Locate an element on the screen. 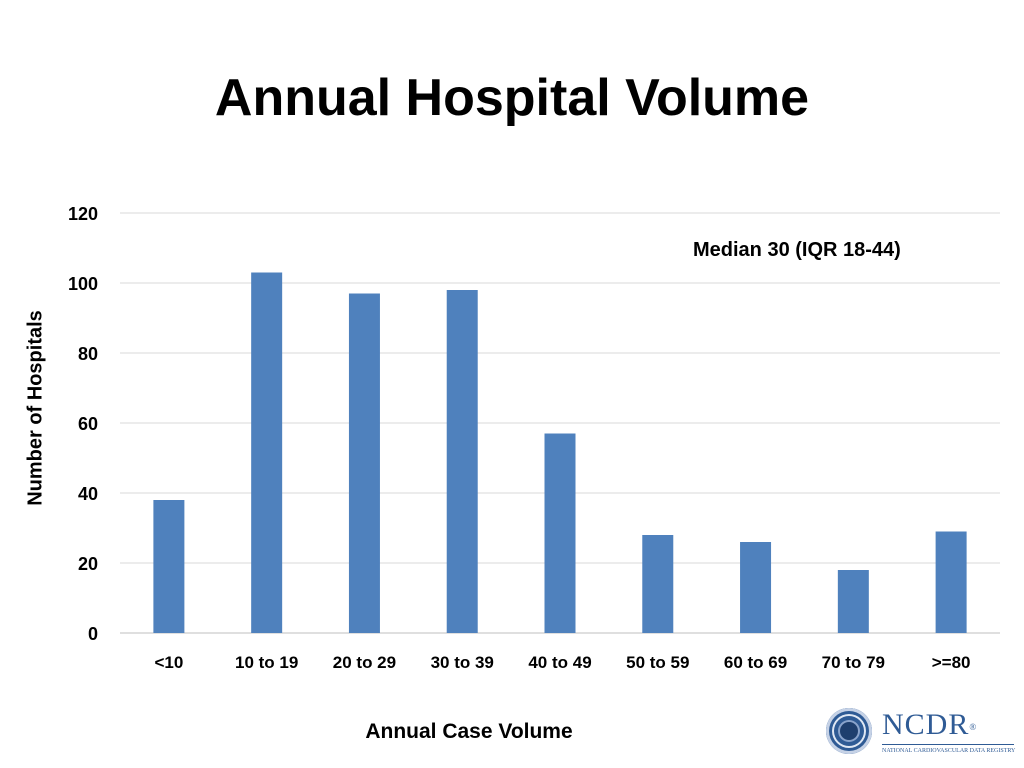  x-tick-label: 50 to 59 is located at coordinates (657, 662).